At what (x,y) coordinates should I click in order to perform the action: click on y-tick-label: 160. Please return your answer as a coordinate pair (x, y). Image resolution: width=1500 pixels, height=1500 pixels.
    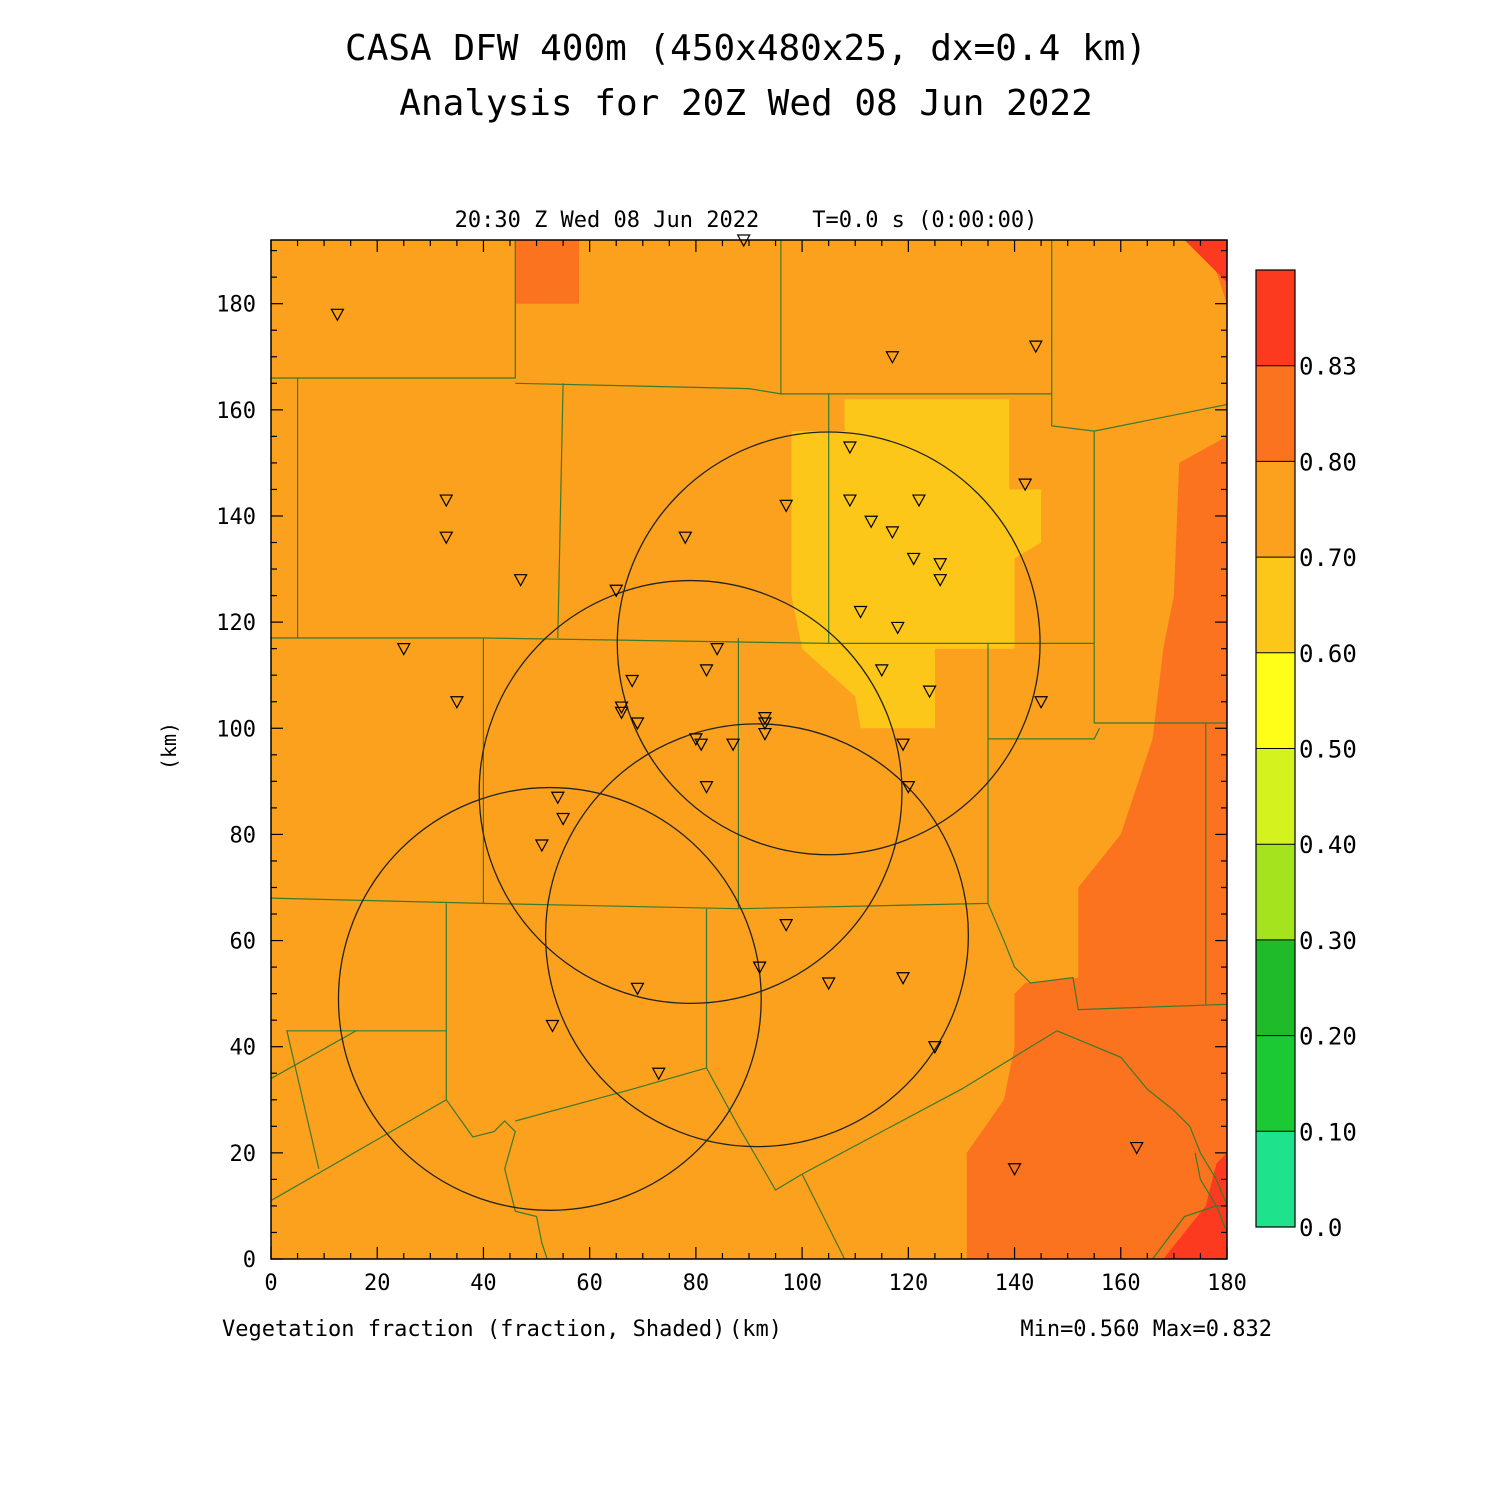
    Looking at the image, I should click on (236, 411).